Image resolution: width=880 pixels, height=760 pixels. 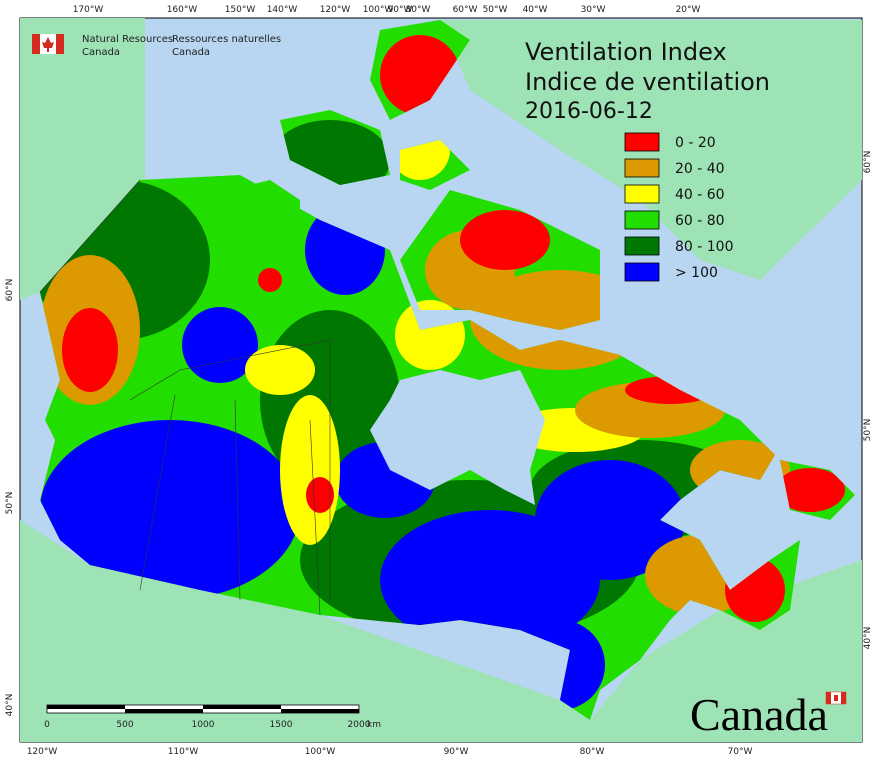 What do you see at coordinates (704, 247) in the screenshot?
I see `legend-label: 80 - 100` at bounding box center [704, 247].